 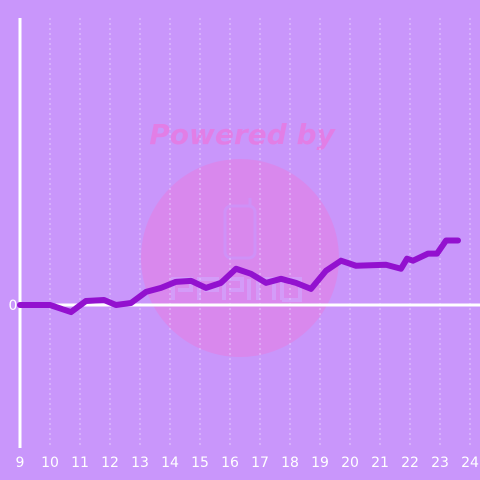 What do you see at coordinates (290, 463) in the screenshot?
I see `x-tick-label: 18` at bounding box center [290, 463].